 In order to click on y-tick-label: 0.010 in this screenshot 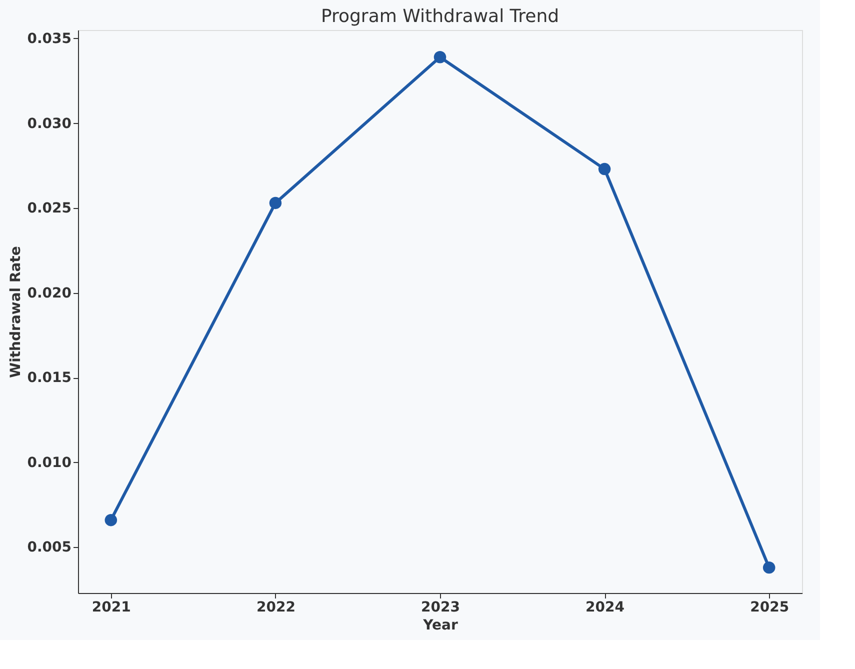, I will do `click(49, 462)`.